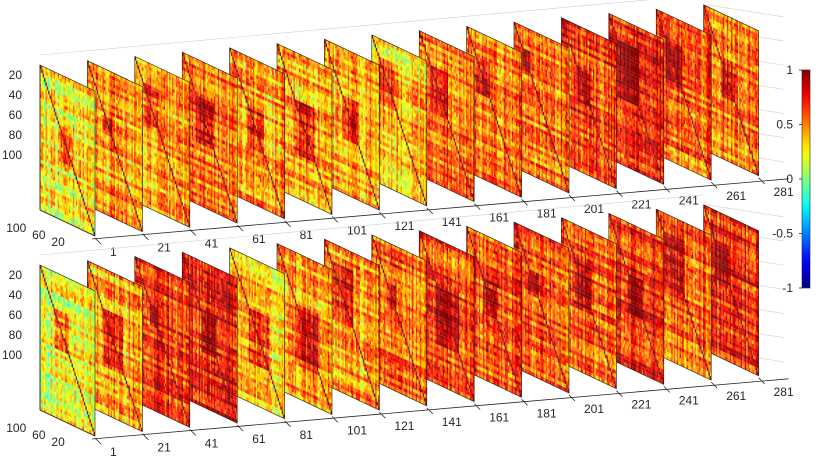  Describe the element at coordinates (787, 288) in the screenshot. I see `colorbar-tick-label: -1` at that location.